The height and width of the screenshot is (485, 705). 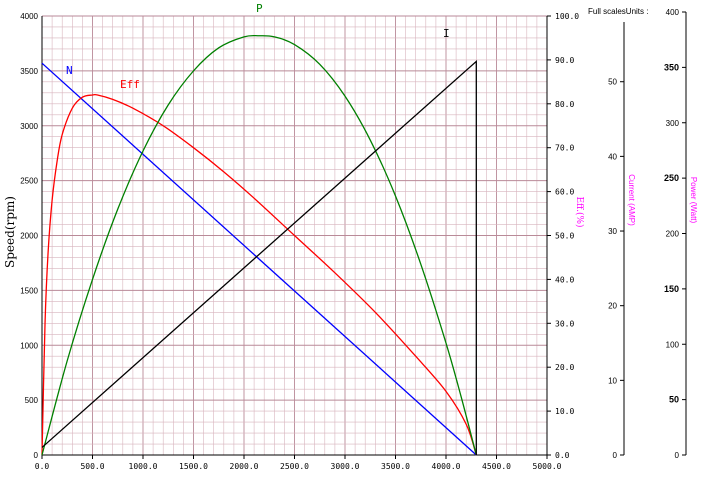 What do you see at coordinates (244, 466) in the screenshot?
I see `x-tick-label: 2000.0` at bounding box center [244, 466].